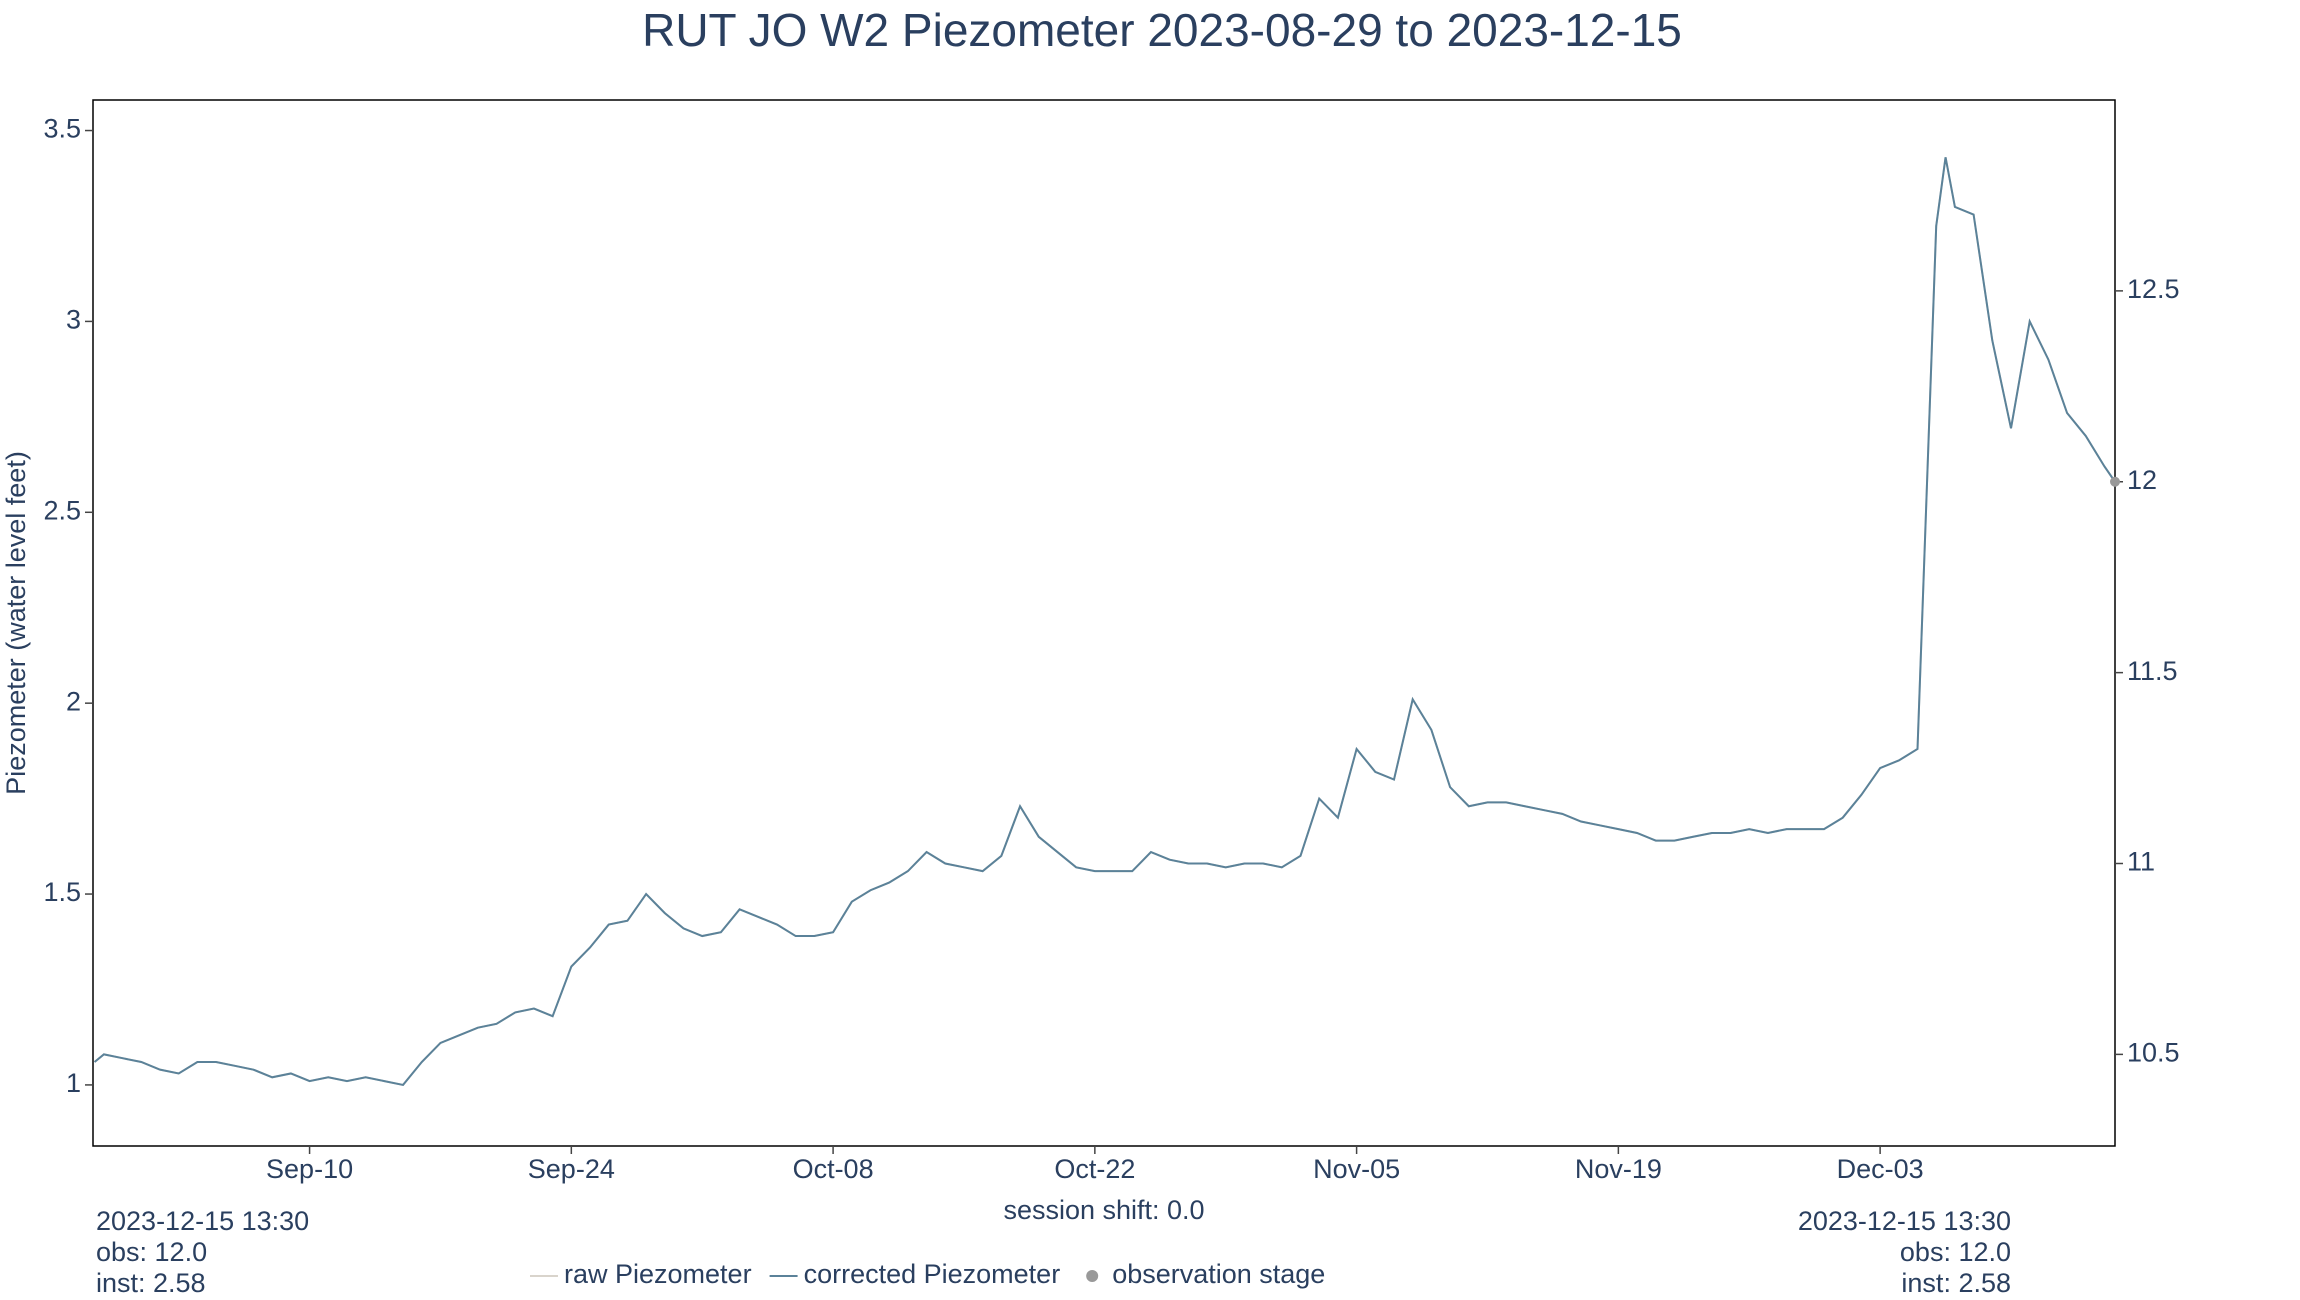 The image size is (2300, 1300). Describe the element at coordinates (1904, 1221) in the screenshot. I see `annotation-right: 2023-12-15 13:30` at that location.